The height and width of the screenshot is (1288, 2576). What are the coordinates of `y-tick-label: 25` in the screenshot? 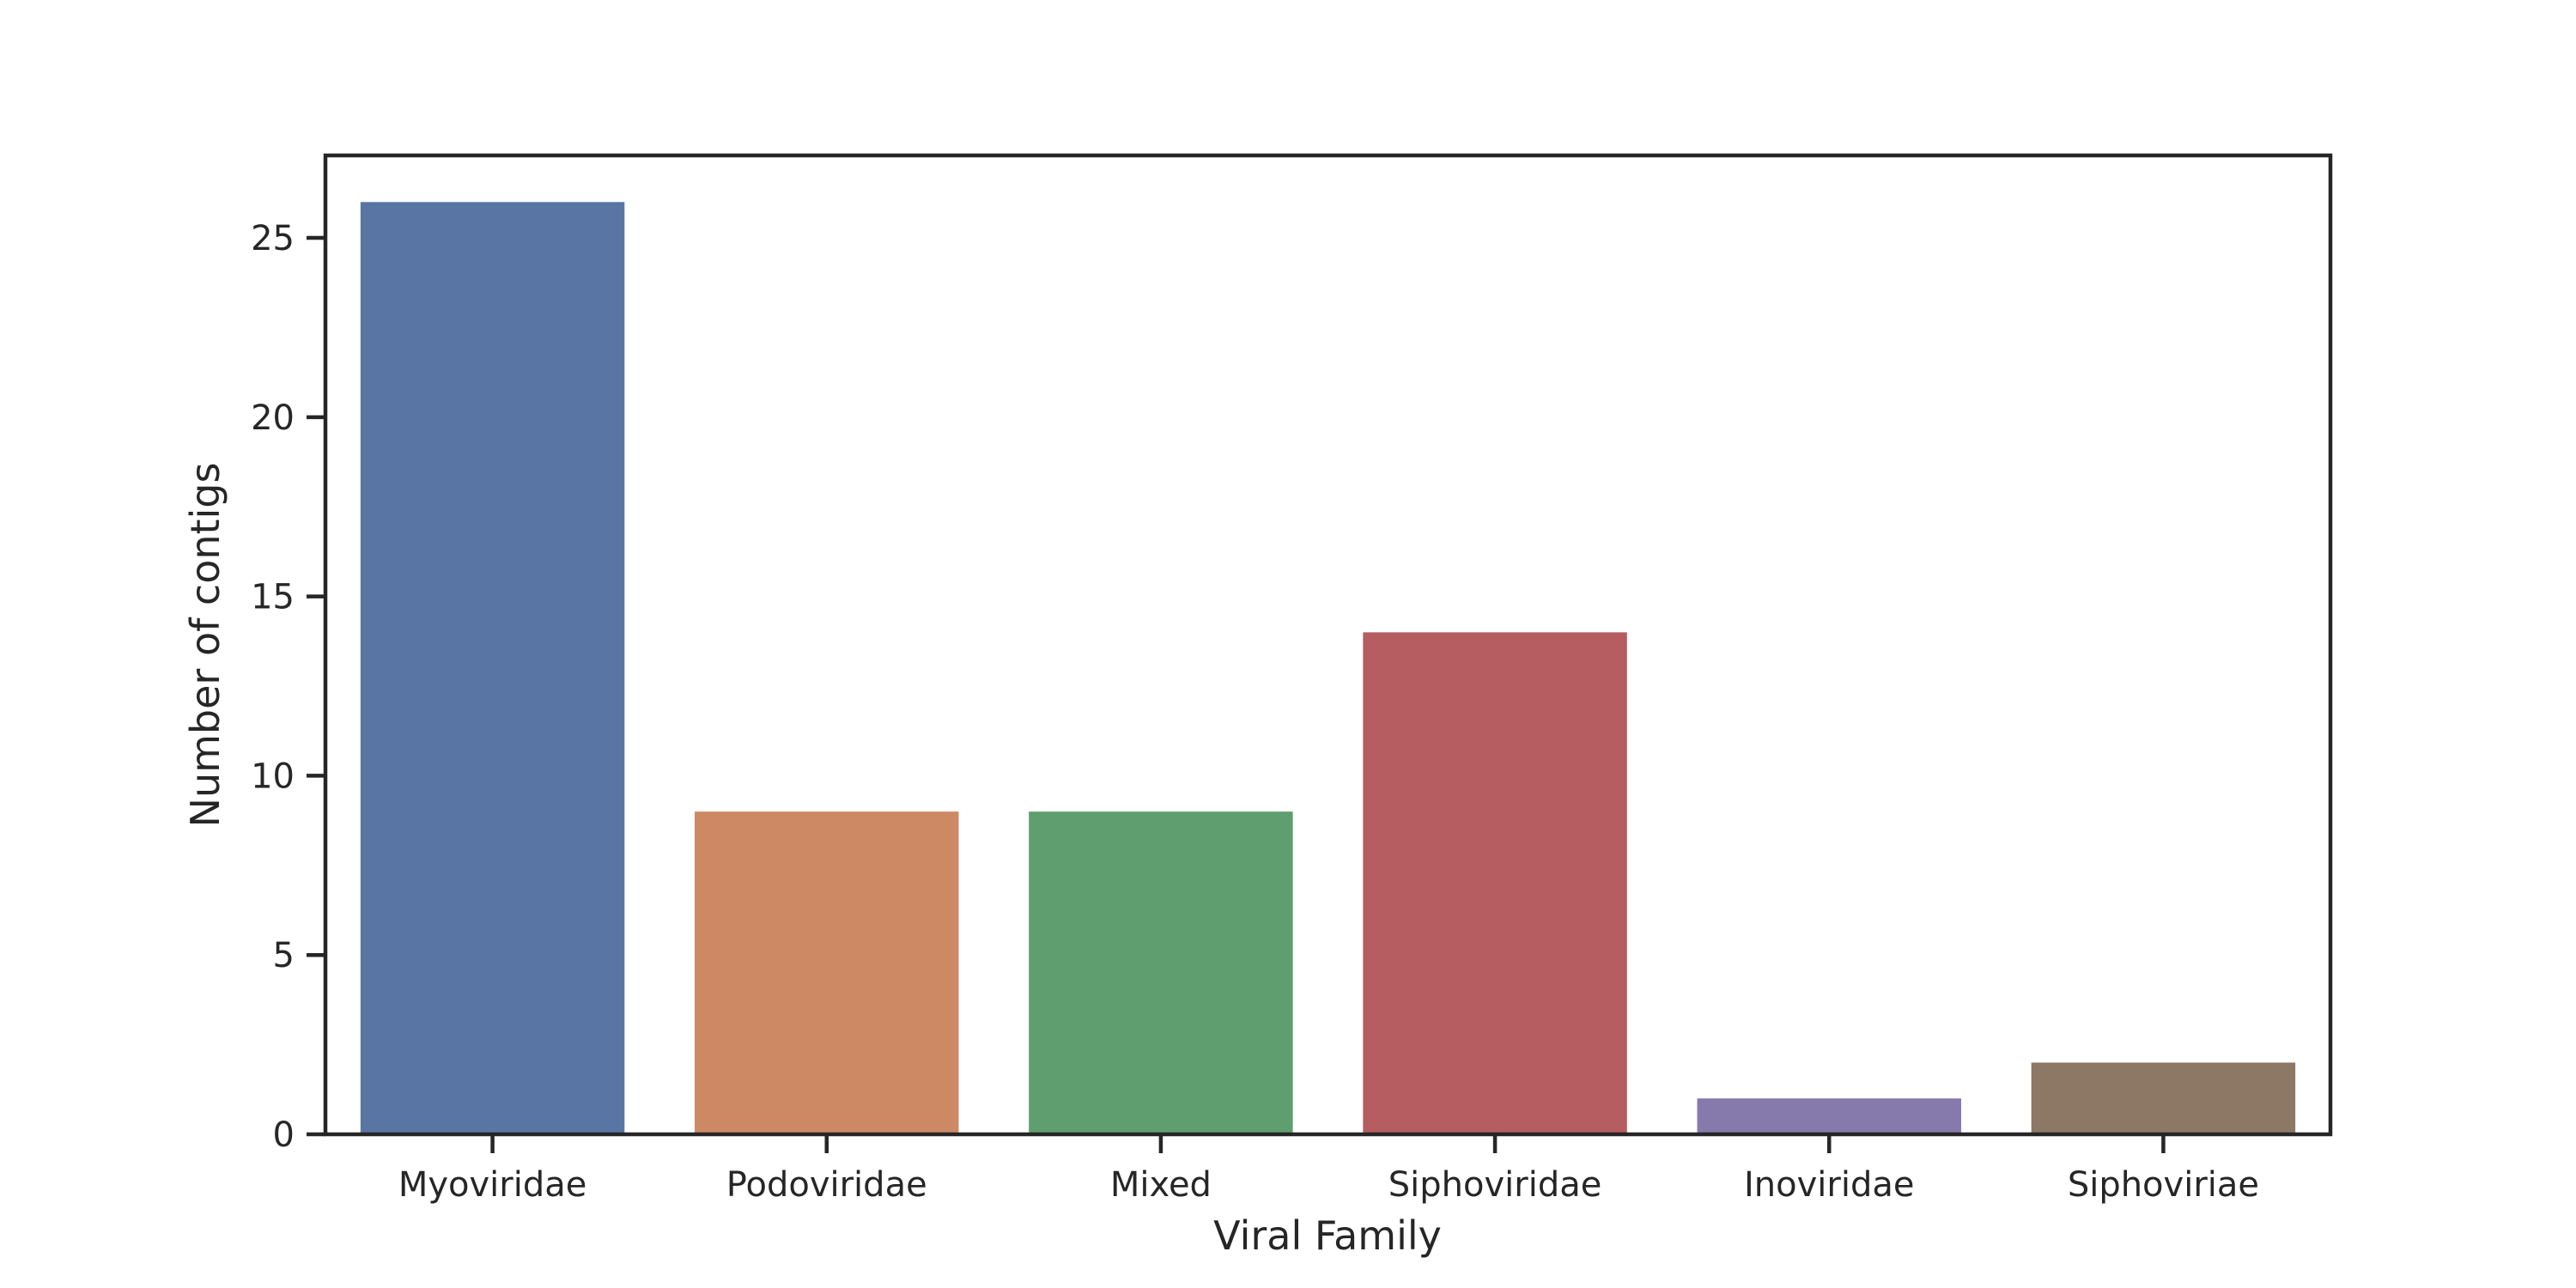 It's located at (273, 239).